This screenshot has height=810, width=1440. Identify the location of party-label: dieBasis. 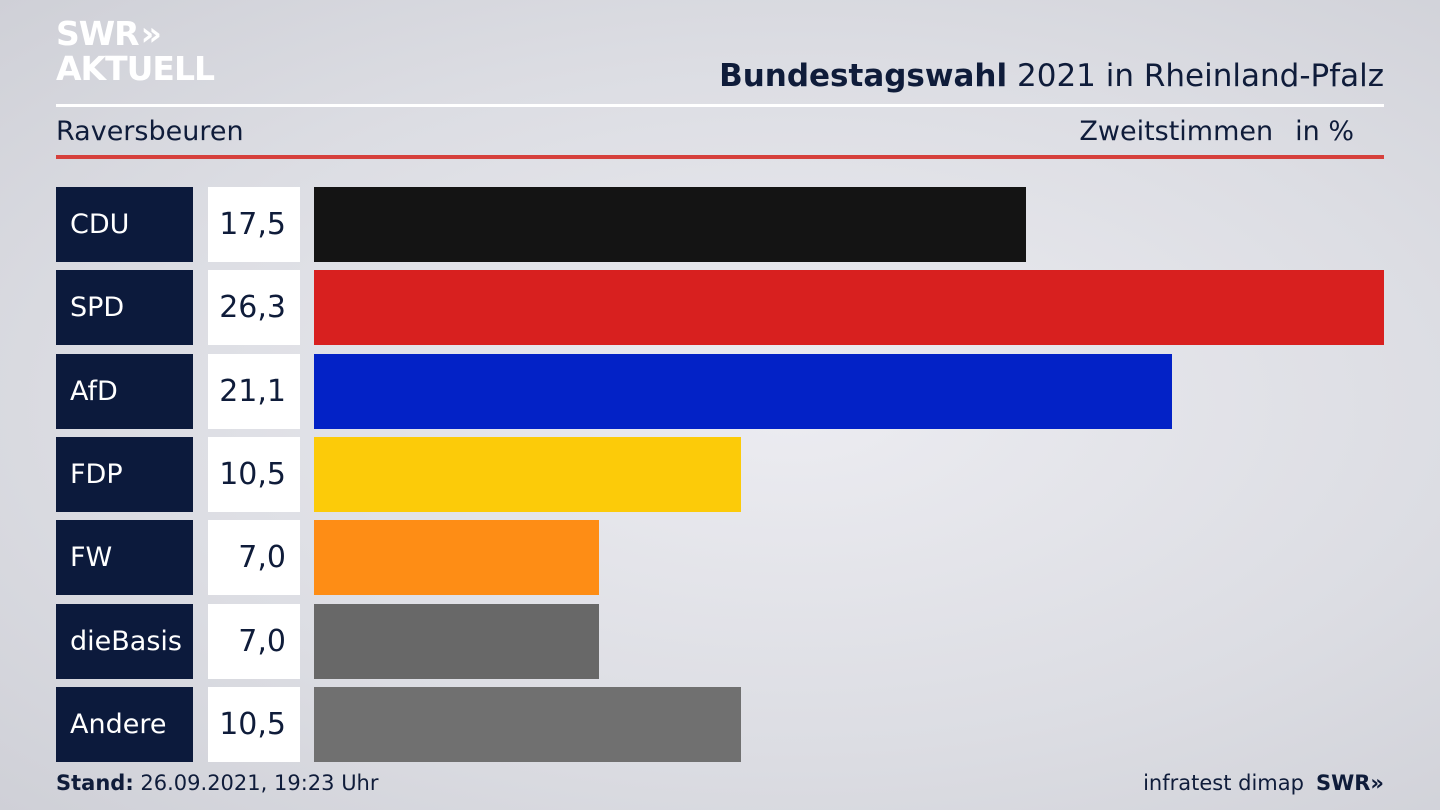
(124, 641).